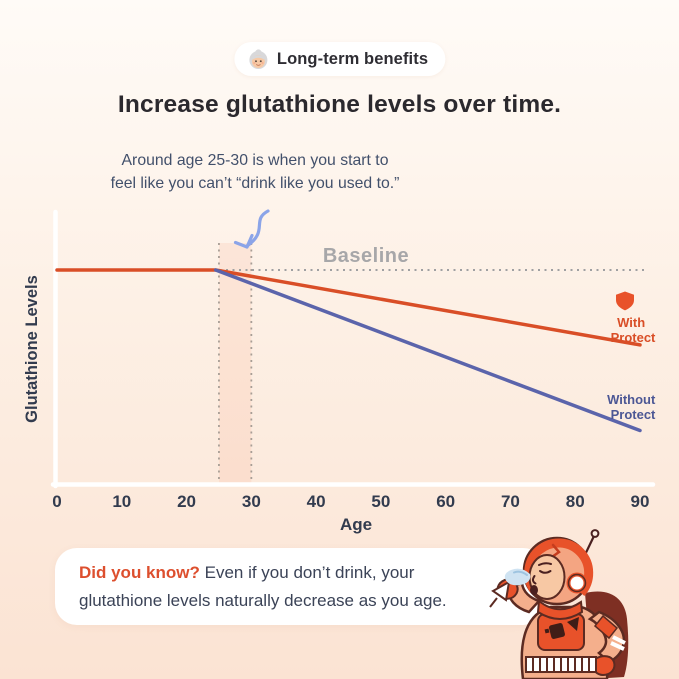 The height and width of the screenshot is (679, 679). I want to click on elbow-stripes, so click(618, 643).